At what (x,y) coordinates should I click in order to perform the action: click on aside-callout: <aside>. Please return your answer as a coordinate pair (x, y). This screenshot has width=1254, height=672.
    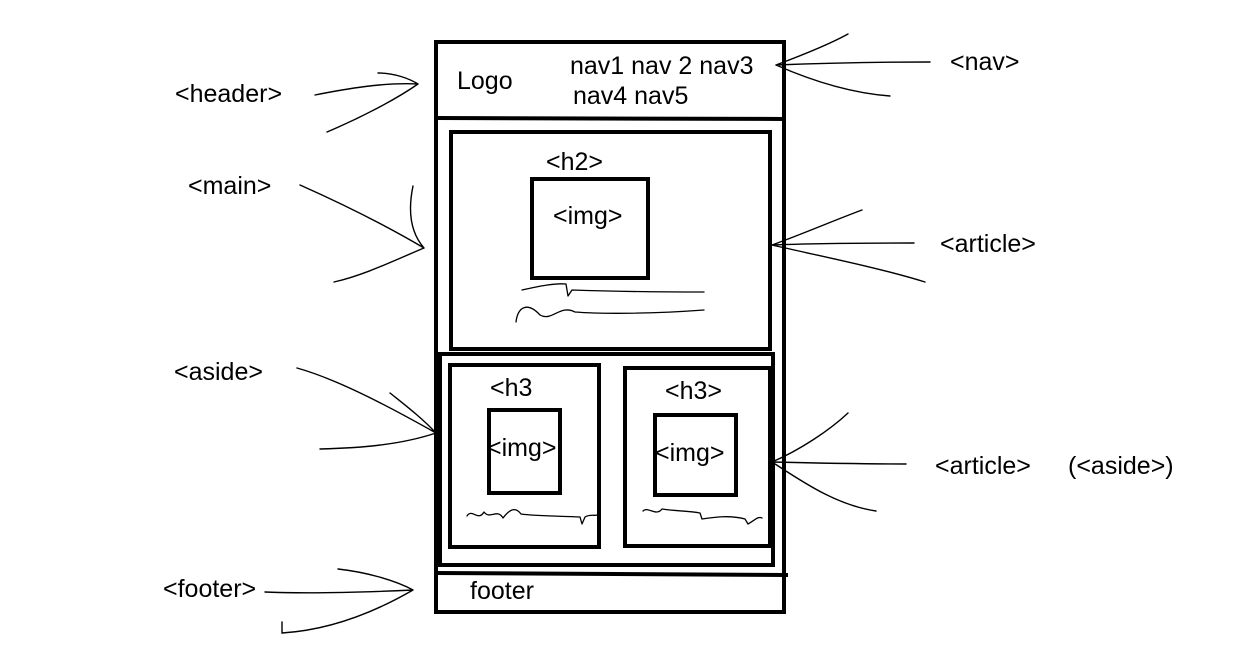
    Looking at the image, I should click on (305, 404).